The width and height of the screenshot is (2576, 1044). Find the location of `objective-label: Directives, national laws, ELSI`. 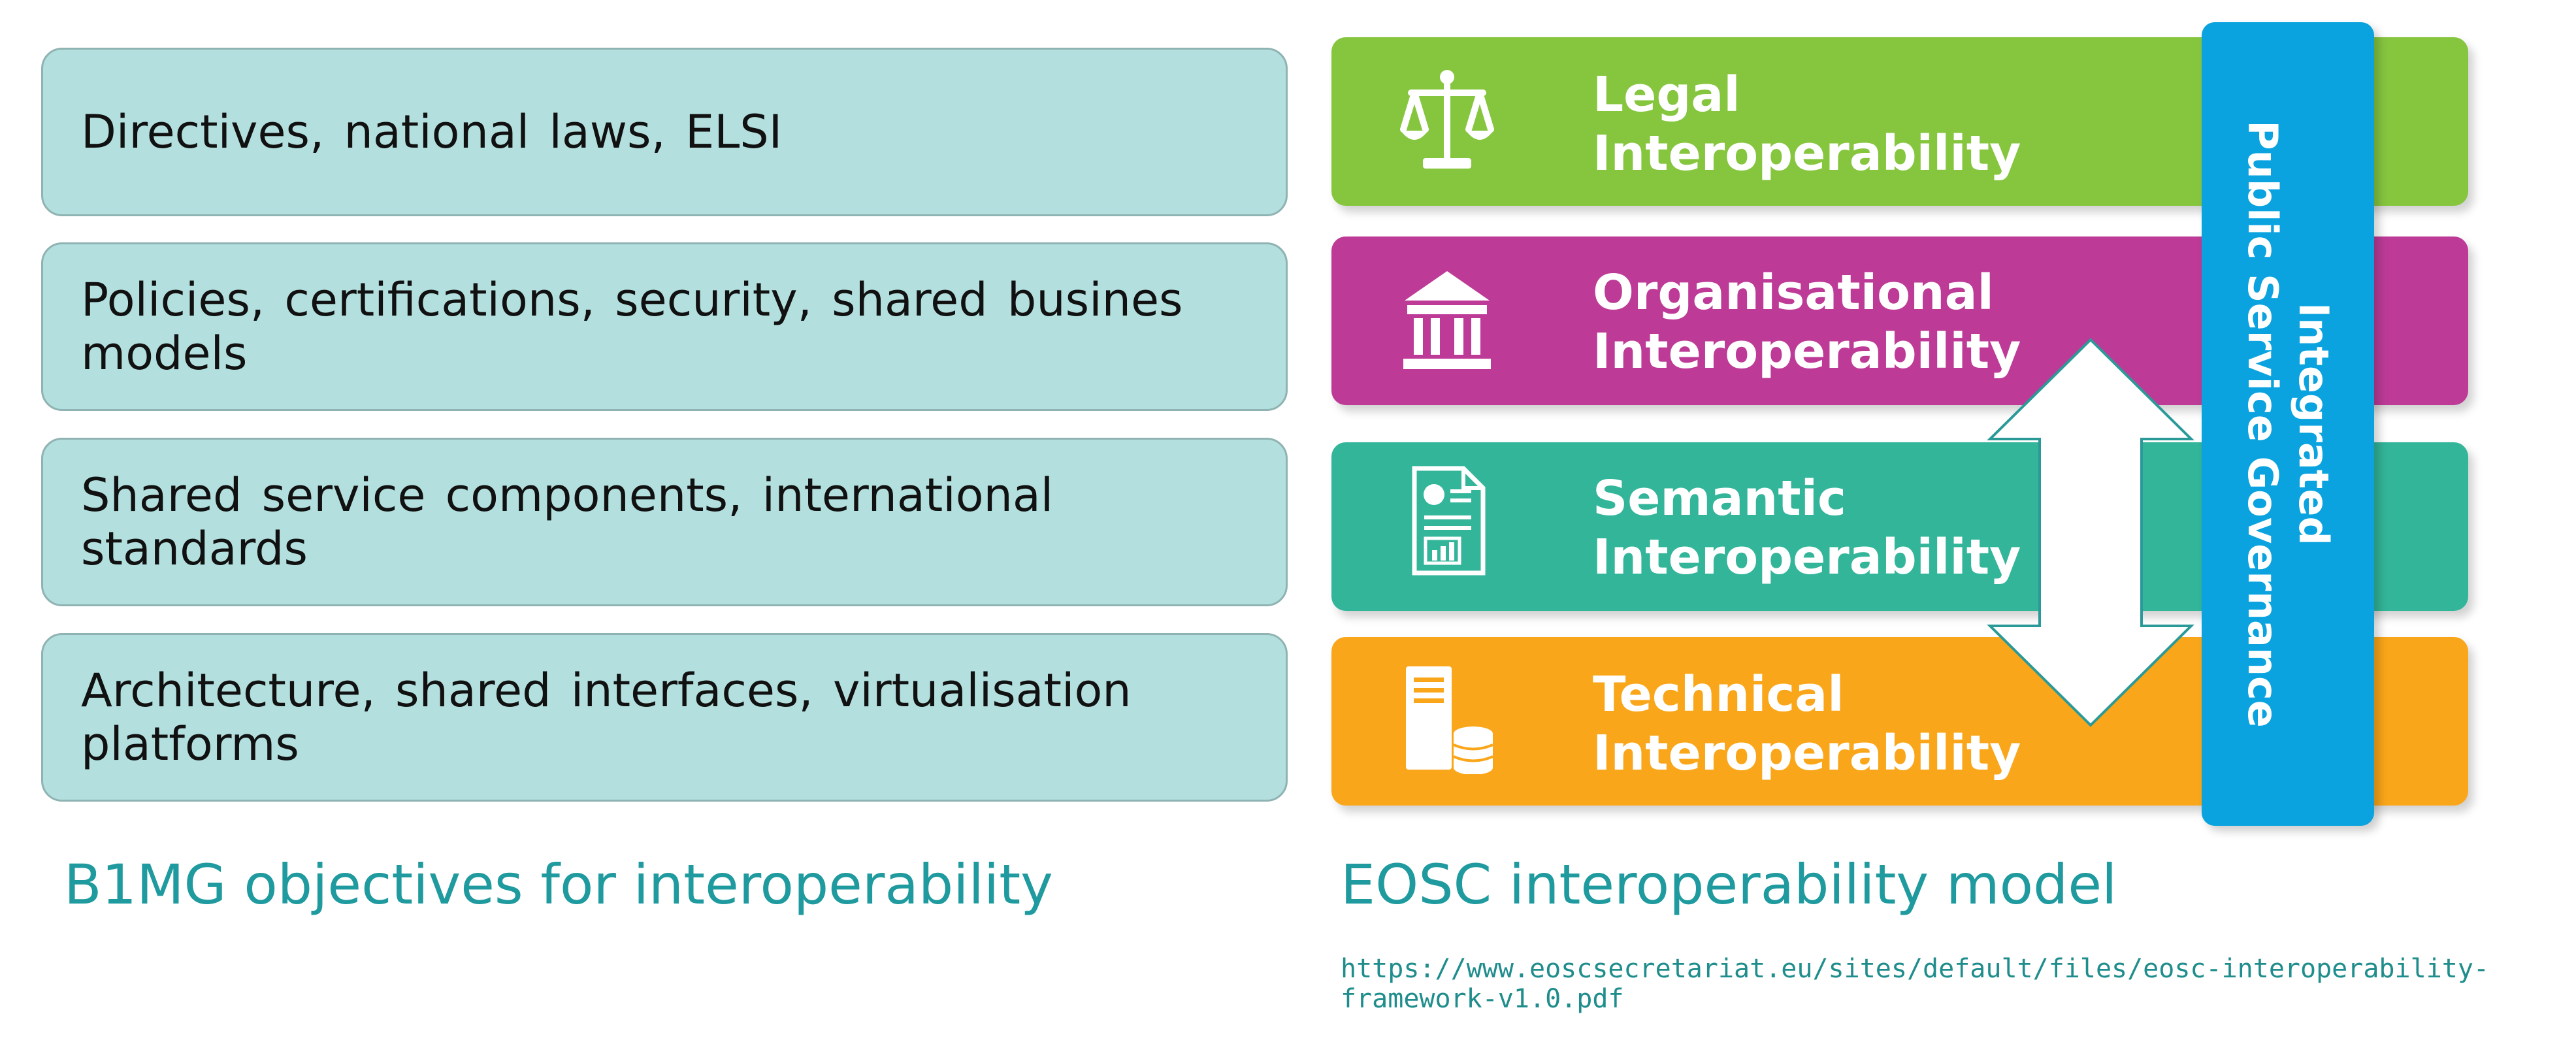

objective-label: Directives, national laws, ELSI is located at coordinates (432, 132).